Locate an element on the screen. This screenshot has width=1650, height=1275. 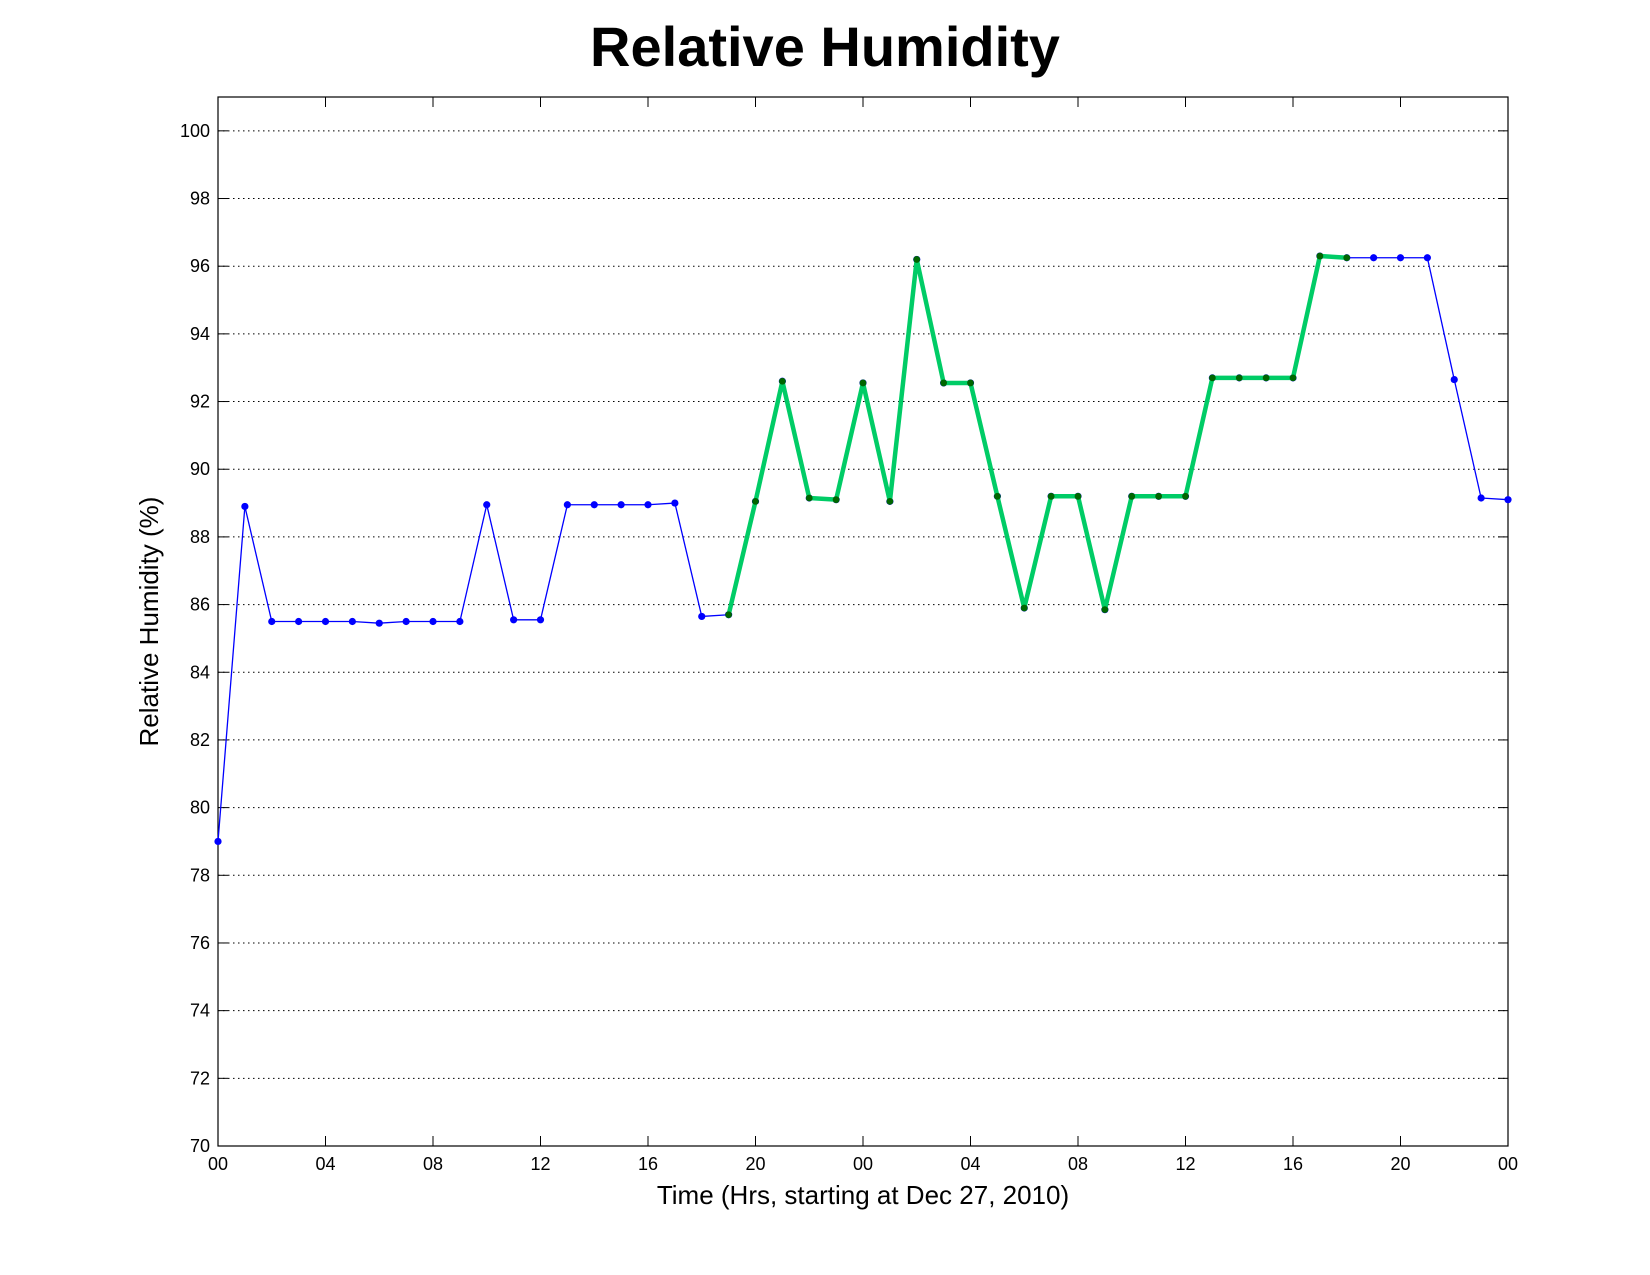
y-tick-label: 94 is located at coordinates (200, 334).